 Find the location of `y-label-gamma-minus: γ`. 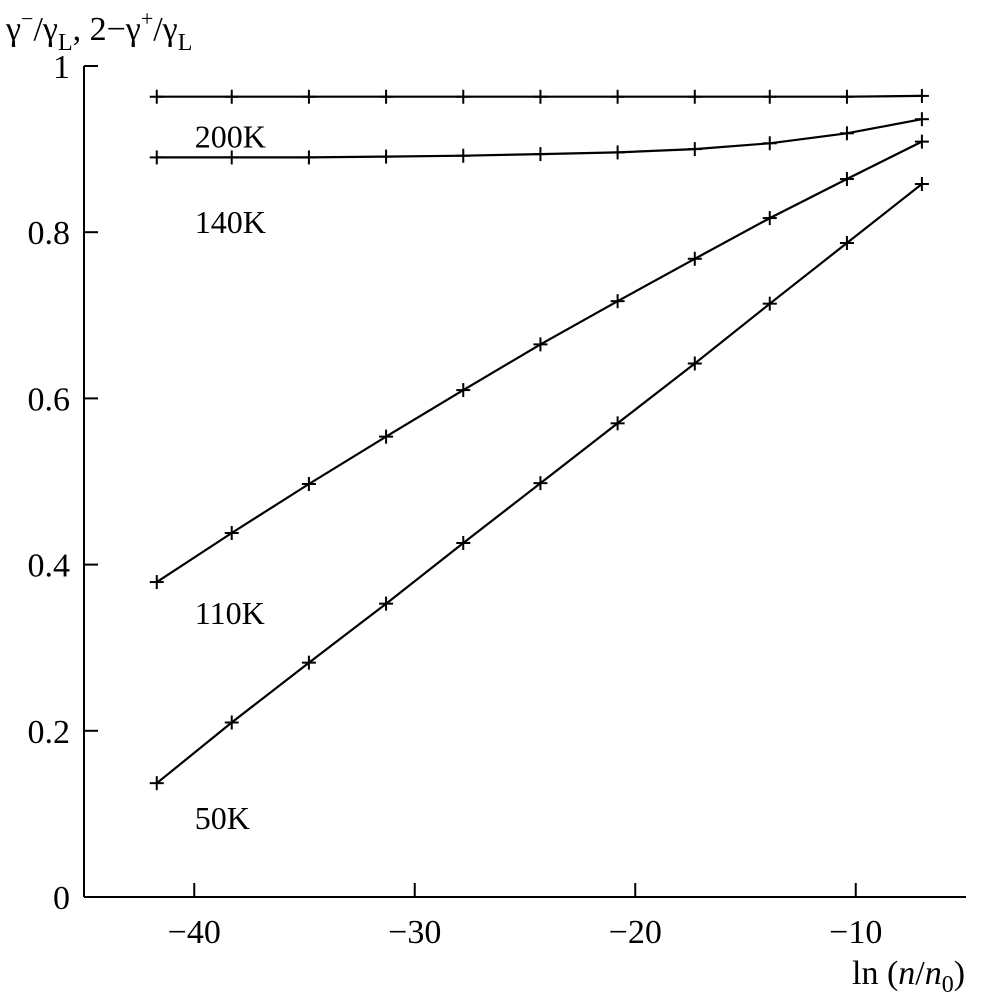

y-label-gamma-minus: γ is located at coordinates (13, 29).